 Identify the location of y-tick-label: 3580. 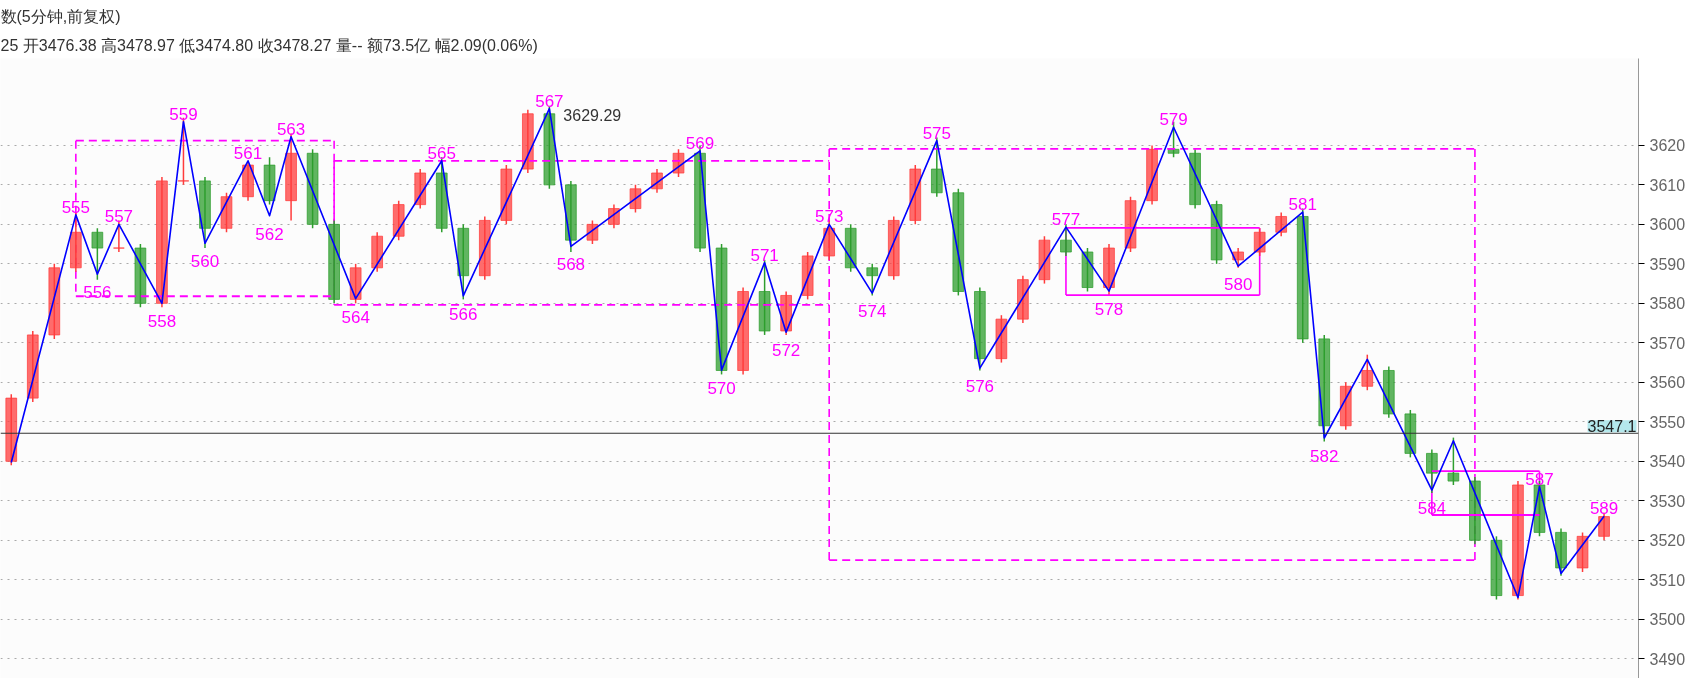
(1667, 304).